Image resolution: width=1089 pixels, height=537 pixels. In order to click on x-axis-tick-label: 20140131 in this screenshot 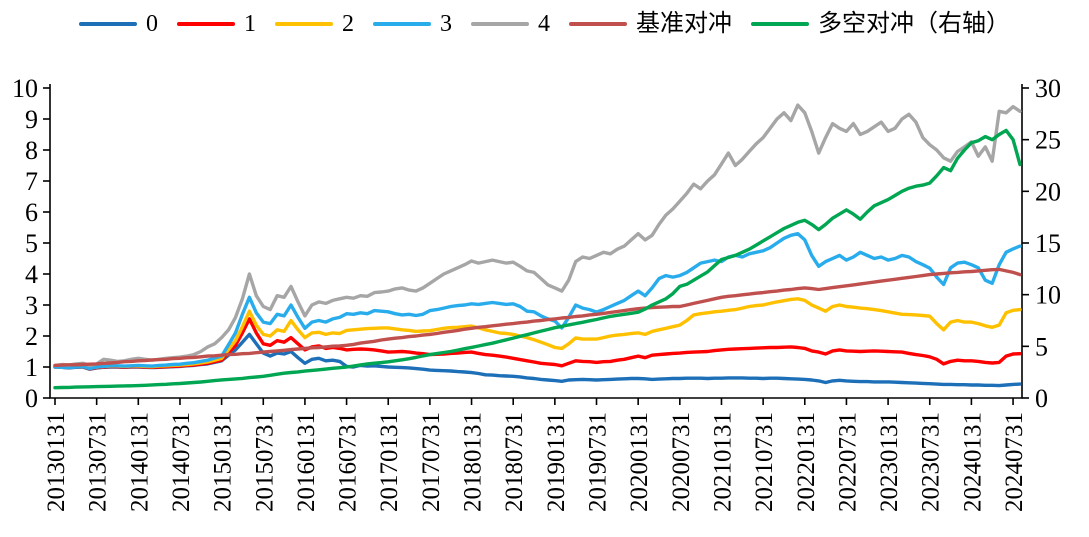, I will do `click(139, 462)`.